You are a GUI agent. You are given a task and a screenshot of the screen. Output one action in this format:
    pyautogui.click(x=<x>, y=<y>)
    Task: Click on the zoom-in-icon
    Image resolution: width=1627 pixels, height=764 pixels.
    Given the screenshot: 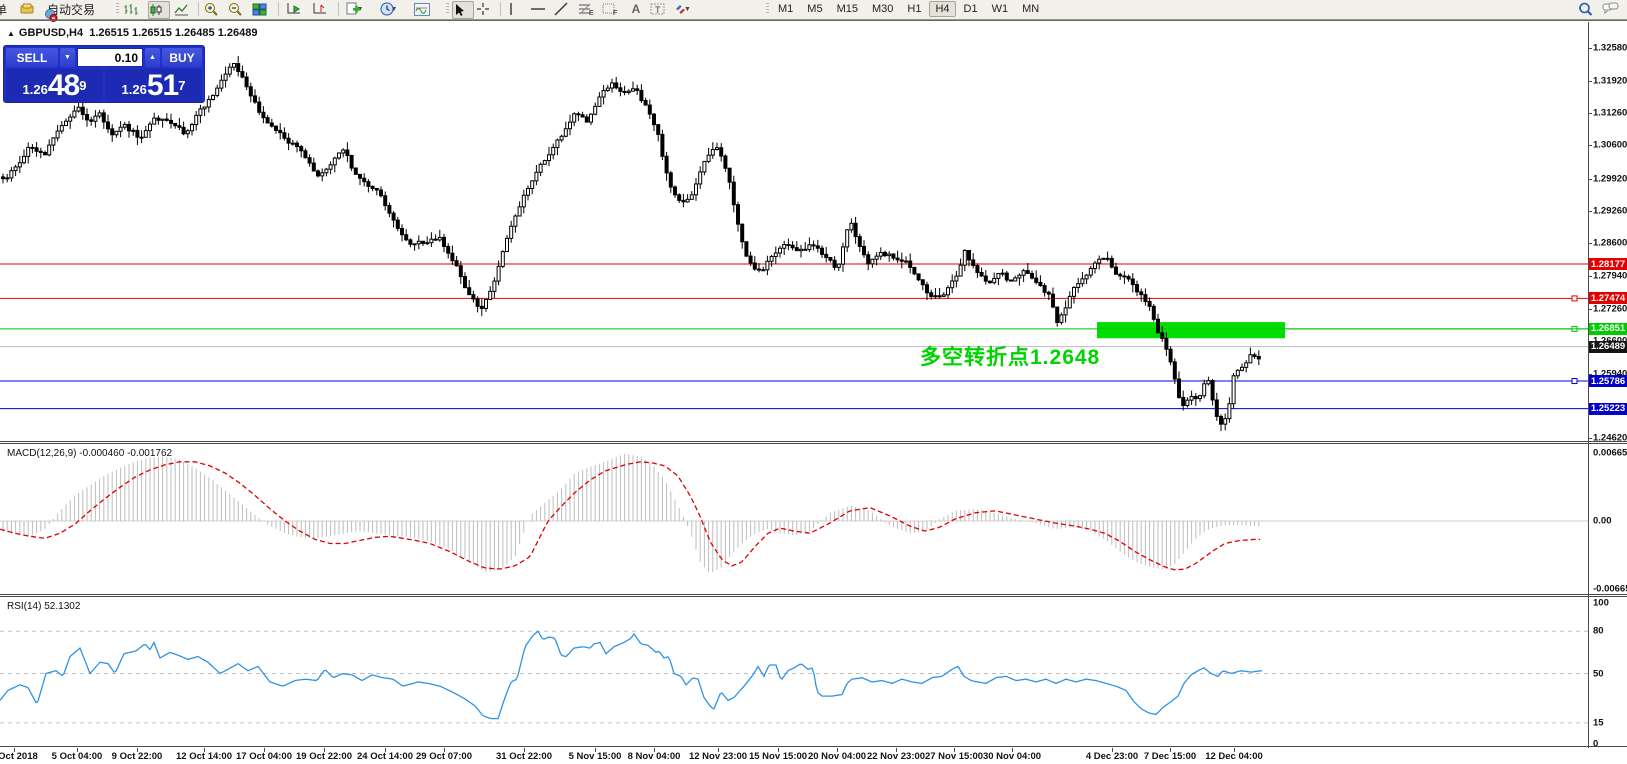 What is the action you would take?
    pyautogui.click(x=214, y=9)
    